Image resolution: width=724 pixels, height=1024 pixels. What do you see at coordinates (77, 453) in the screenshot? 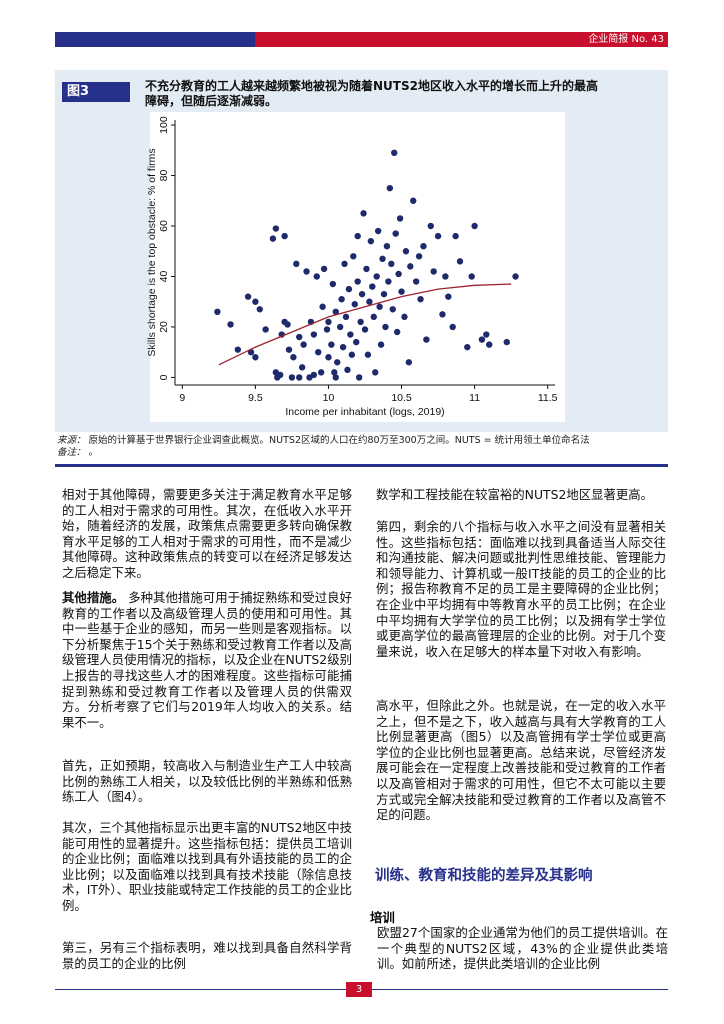
I see `note-line: 备注： 。` at bounding box center [77, 453].